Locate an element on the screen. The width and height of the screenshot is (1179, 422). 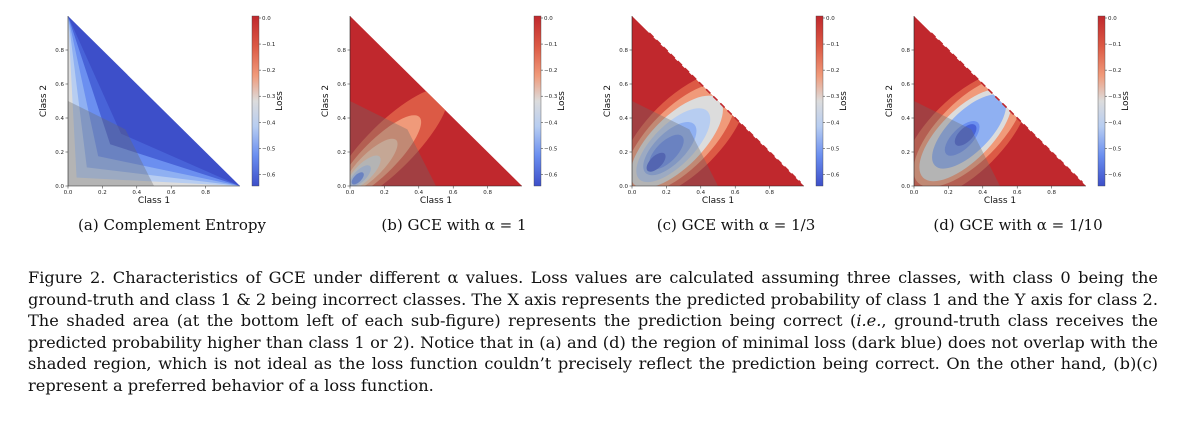
subcaption-a-text: Complement Entropy is located at coordinates (184, 225).